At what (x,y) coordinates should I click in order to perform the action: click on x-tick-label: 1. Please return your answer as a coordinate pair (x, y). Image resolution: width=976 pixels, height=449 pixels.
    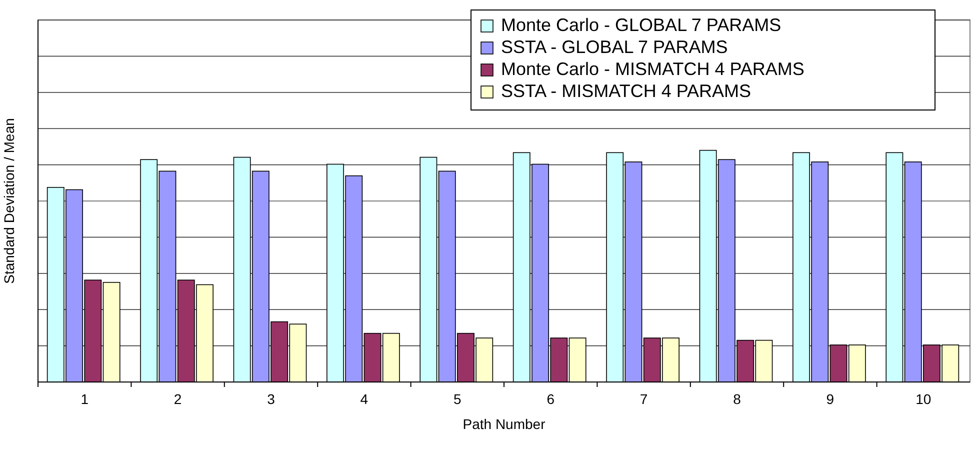
    Looking at the image, I should click on (84, 399).